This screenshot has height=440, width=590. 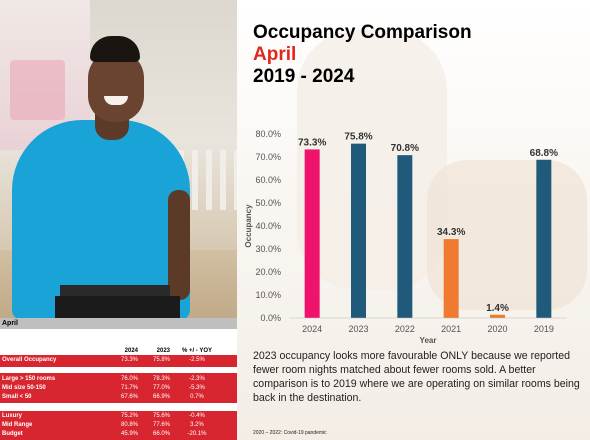 I want to click on bar-2020, so click(x=497, y=316).